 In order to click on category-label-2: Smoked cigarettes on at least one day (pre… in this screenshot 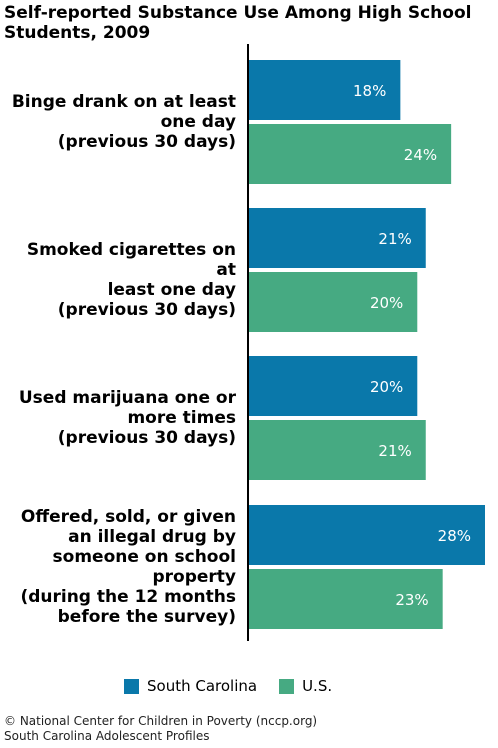, I will do `click(120, 280)`.